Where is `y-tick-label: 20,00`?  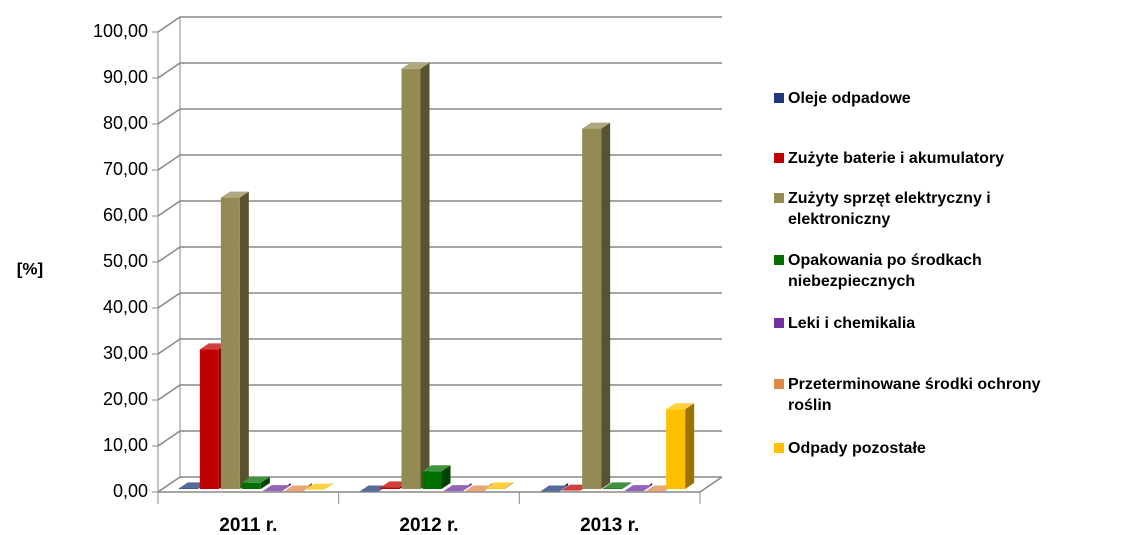 y-tick-label: 20,00 is located at coordinates (125, 399).